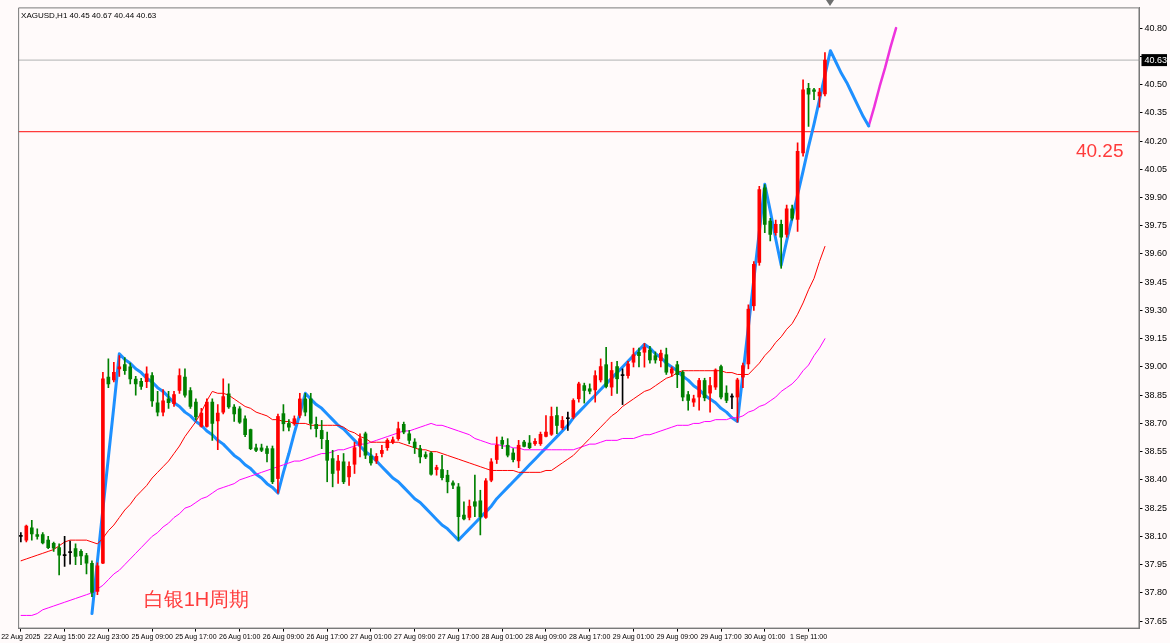 Image resolution: width=1170 pixels, height=643 pixels. I want to click on y-tick-label: 39.15, so click(1156, 338).